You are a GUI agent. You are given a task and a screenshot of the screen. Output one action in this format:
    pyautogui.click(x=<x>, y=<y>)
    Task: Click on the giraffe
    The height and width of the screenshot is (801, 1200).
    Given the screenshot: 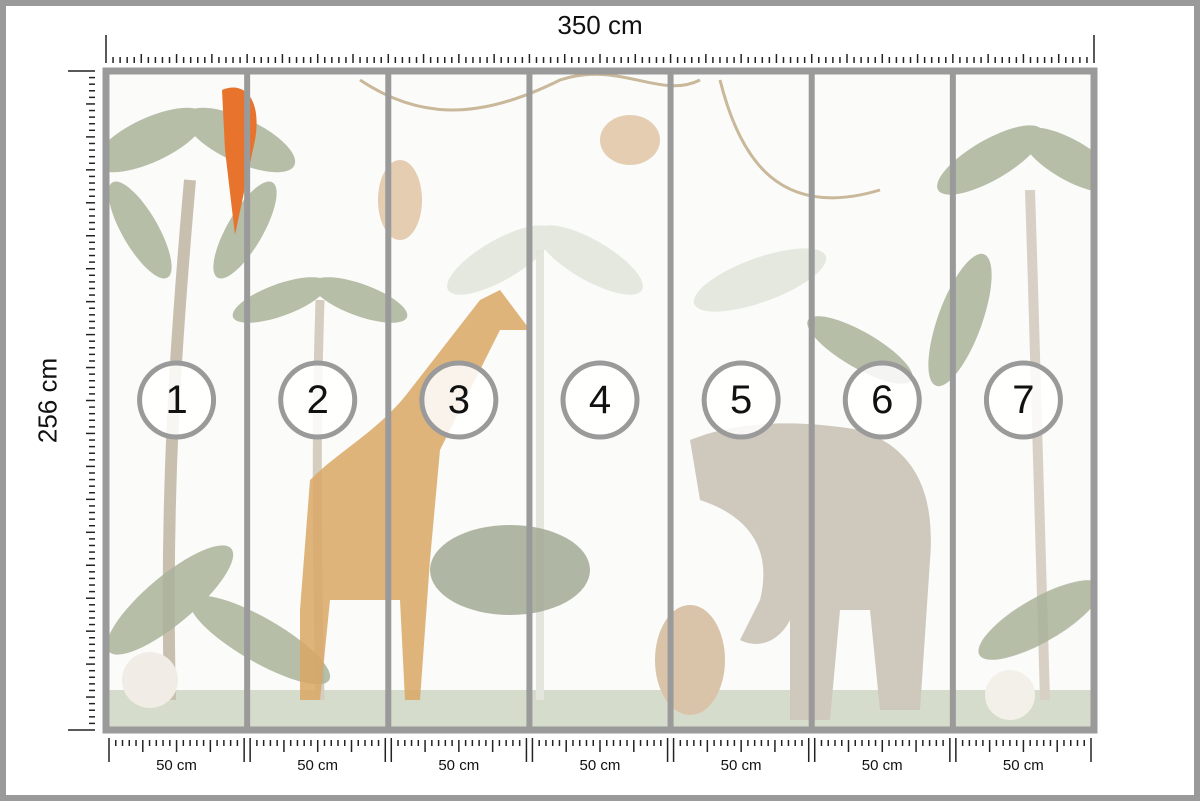 What is the action you would take?
    pyautogui.click(x=415, y=495)
    